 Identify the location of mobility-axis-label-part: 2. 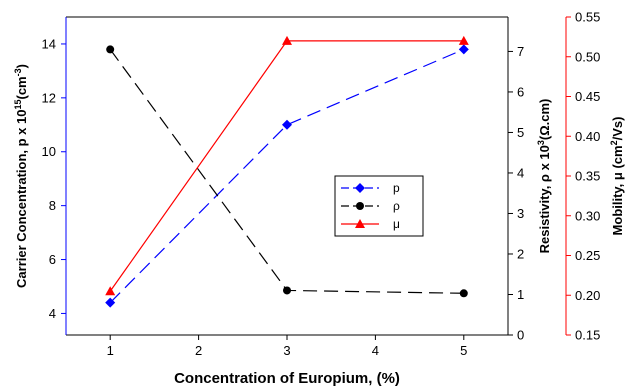
(614, 142).